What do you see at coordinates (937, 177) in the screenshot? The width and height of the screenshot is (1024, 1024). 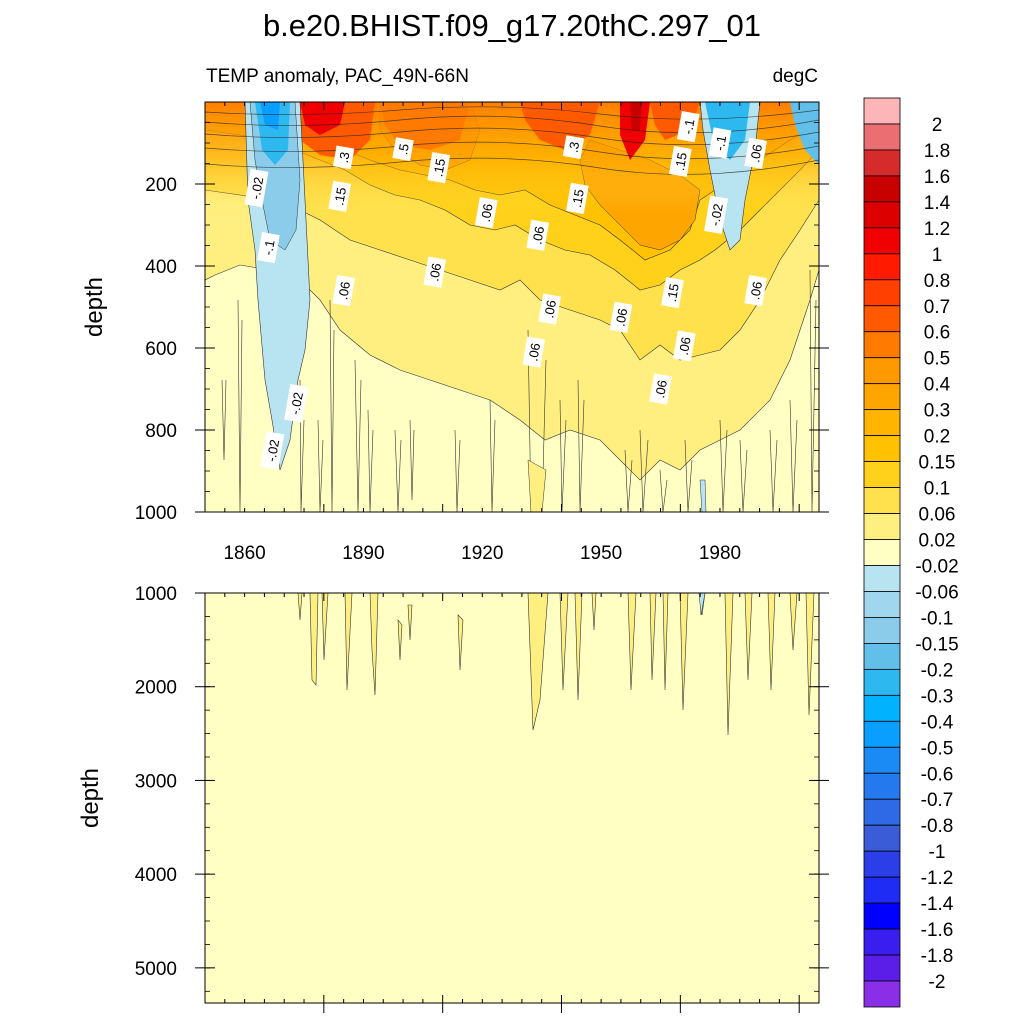 I see `colorbar-label: 1.6` at bounding box center [937, 177].